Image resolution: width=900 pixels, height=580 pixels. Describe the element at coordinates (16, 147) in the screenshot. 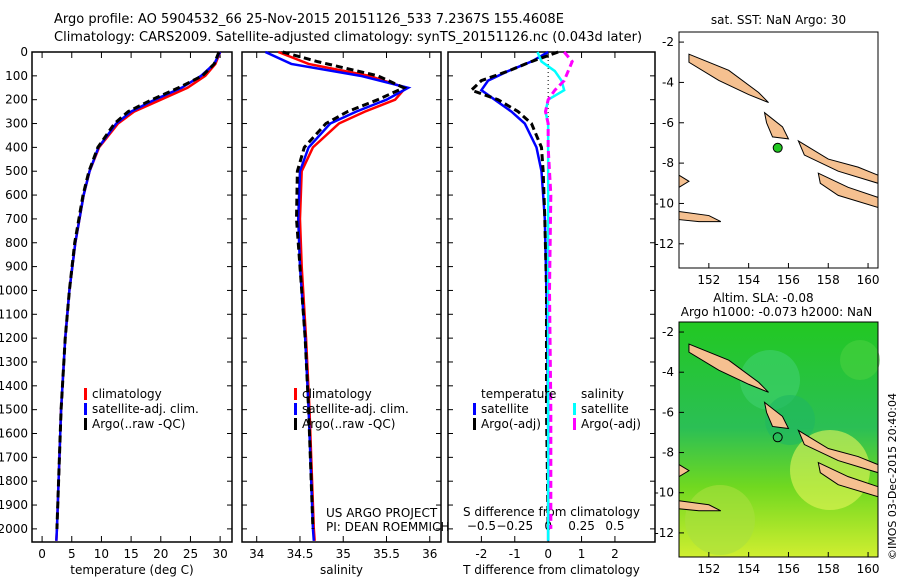

I see `y-tick-label: 400` at that location.